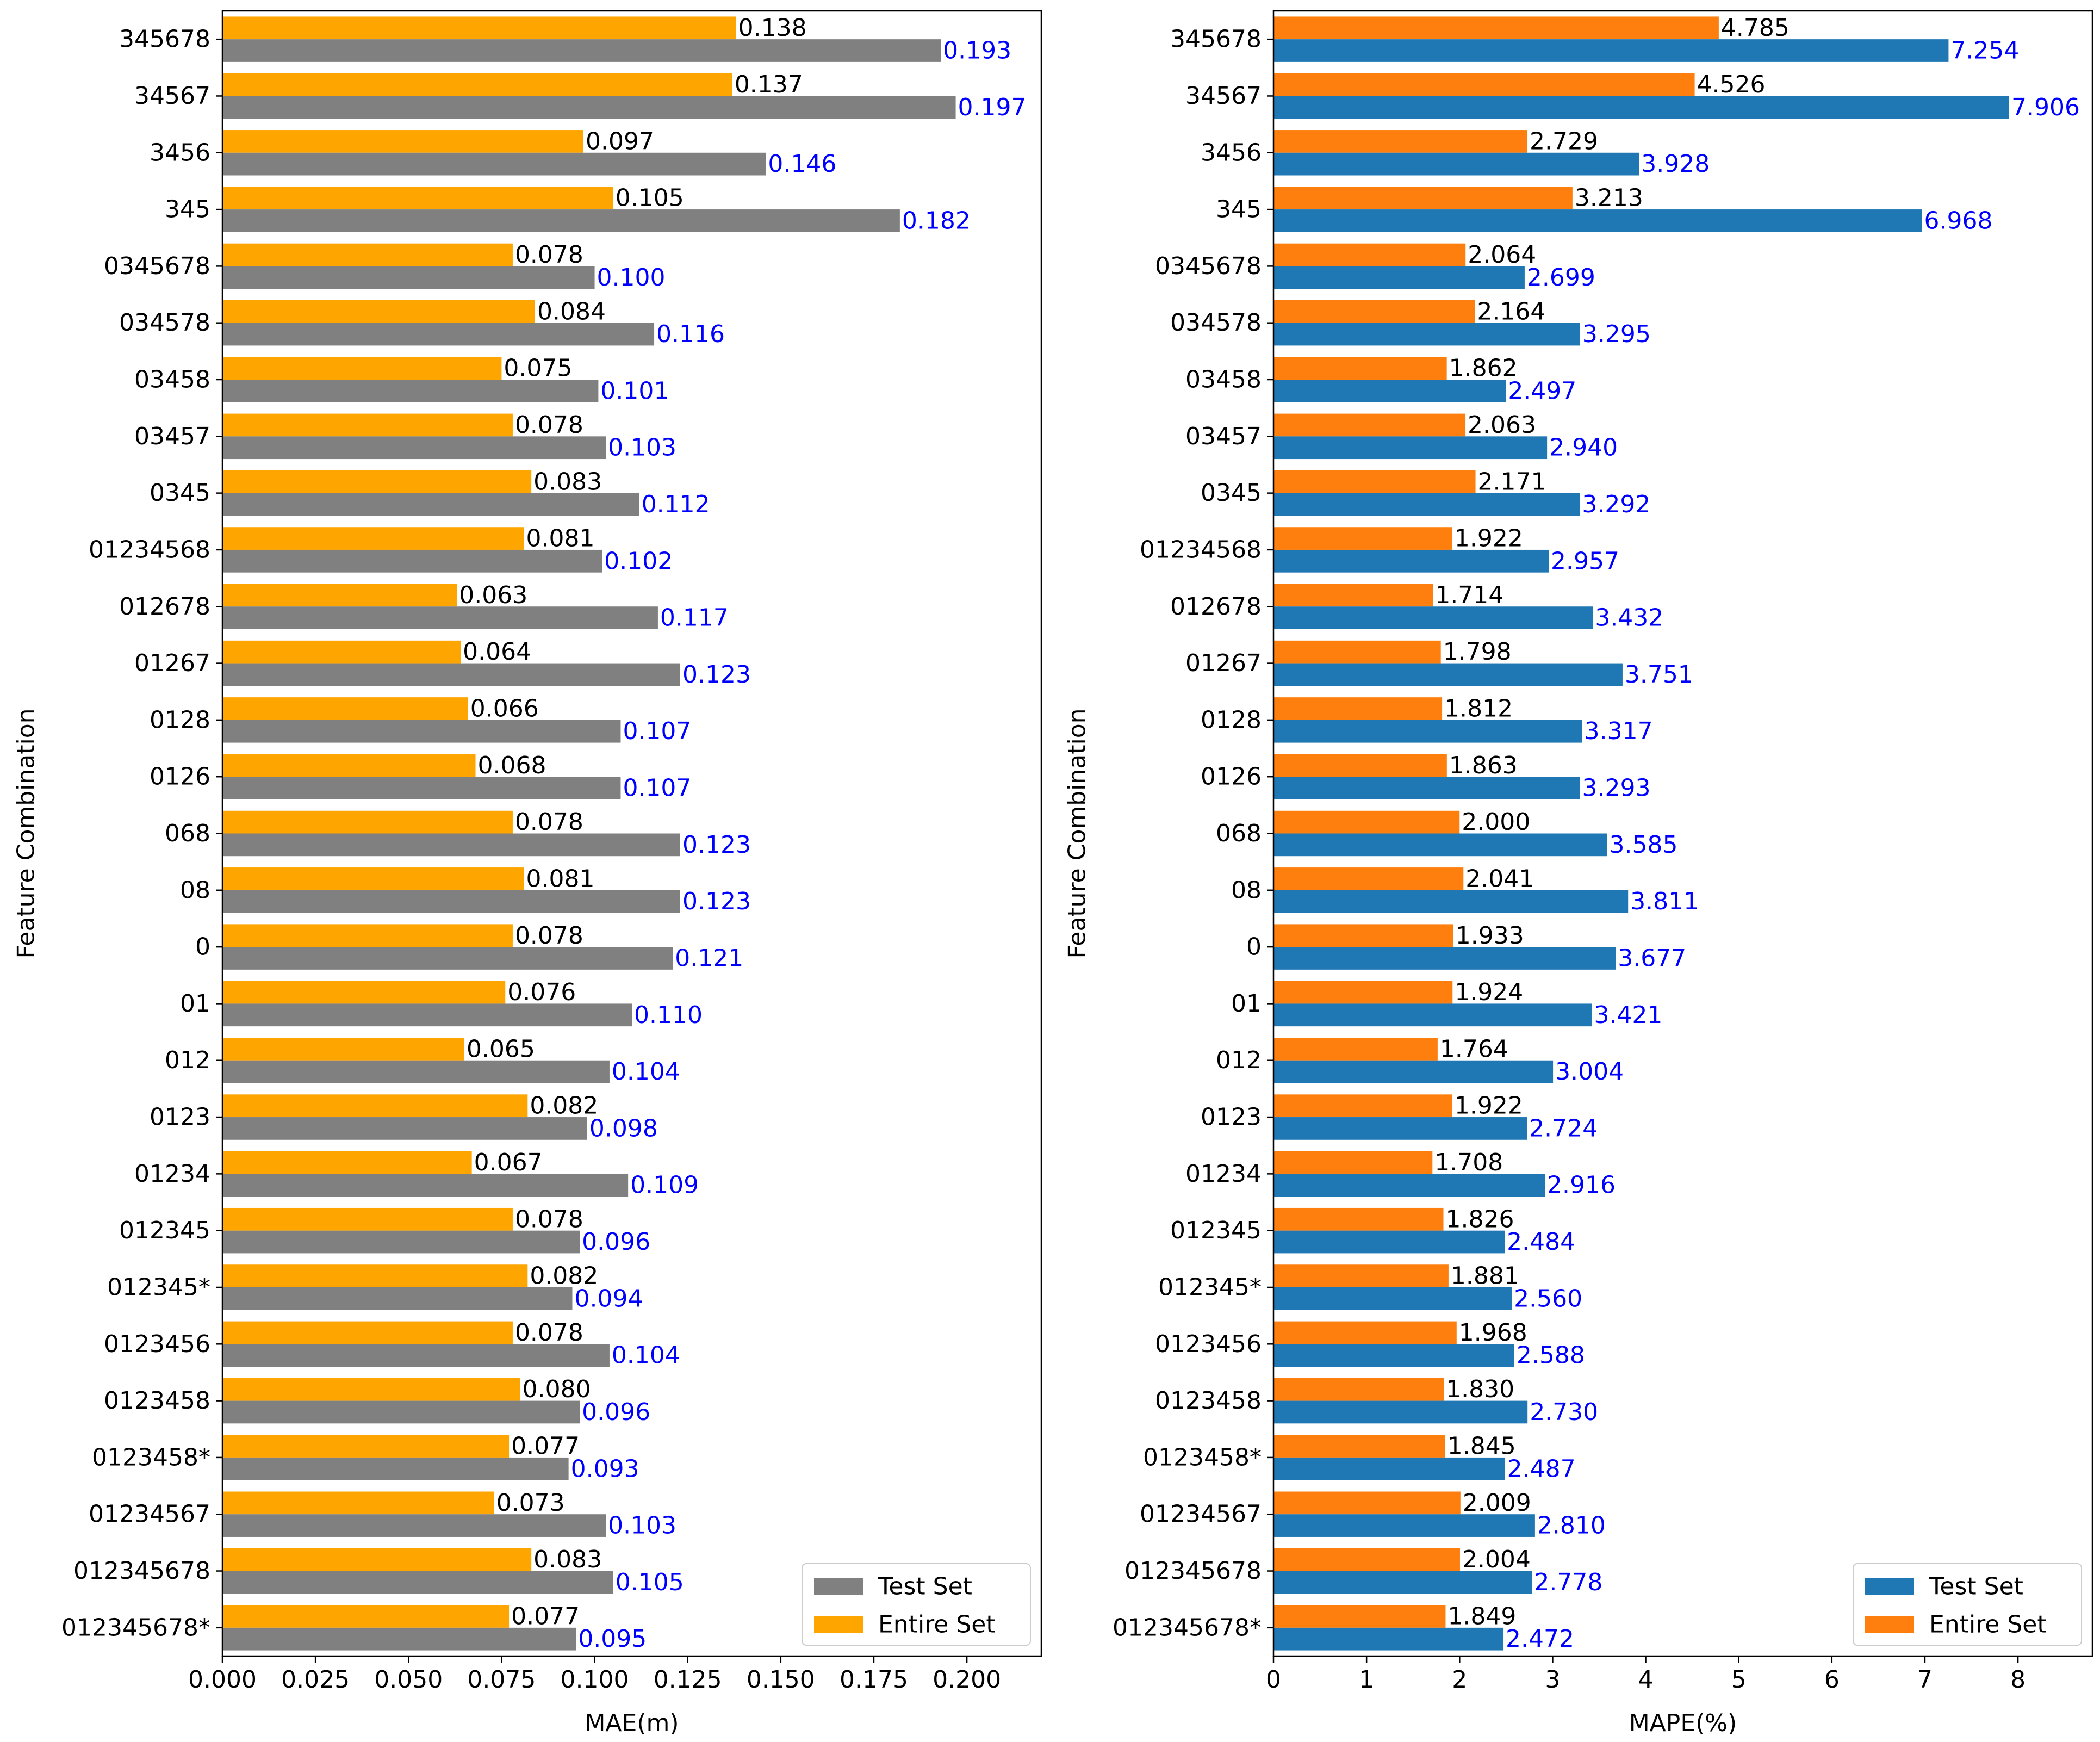 The width and height of the screenshot is (2100, 1742). What do you see at coordinates (1224, 380) in the screenshot?
I see `mape-y-tick-label: 03458` at bounding box center [1224, 380].